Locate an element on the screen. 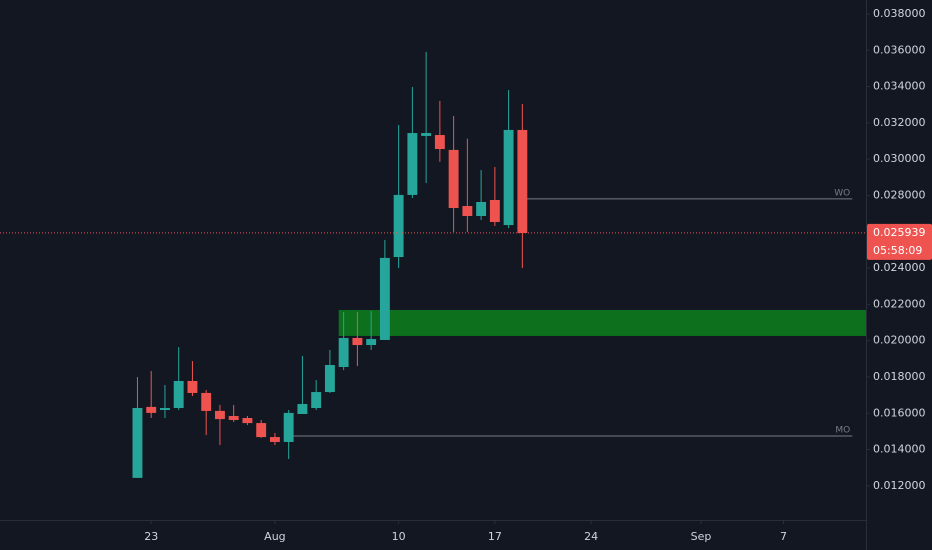 The width and height of the screenshot is (932, 550). x-tick-label: 10 is located at coordinates (399, 536).